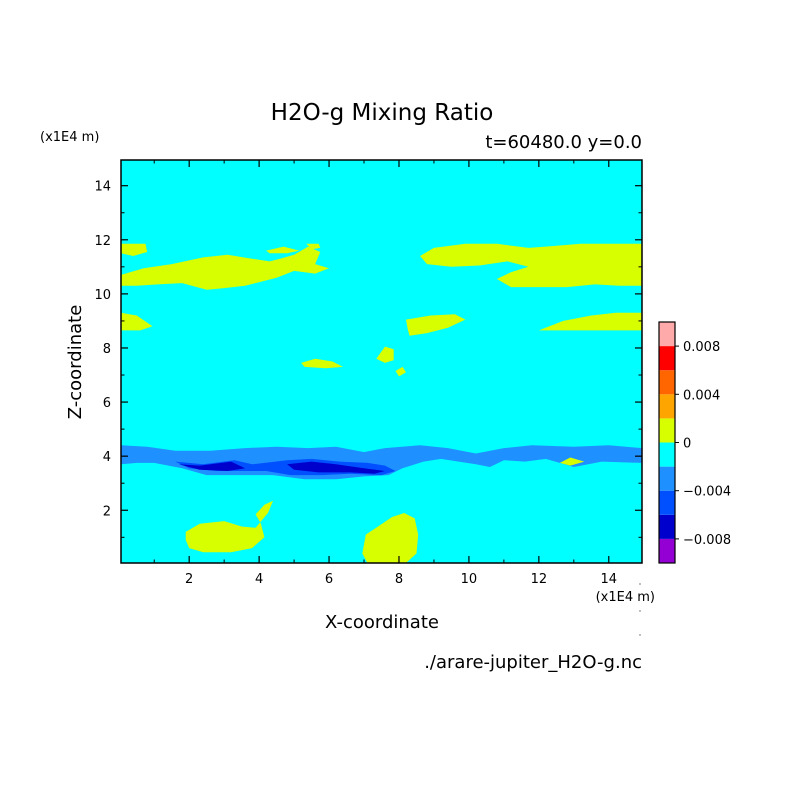 This screenshot has height=804, width=804. What do you see at coordinates (539, 579) in the screenshot?
I see `x-tick-label: 12` at bounding box center [539, 579].